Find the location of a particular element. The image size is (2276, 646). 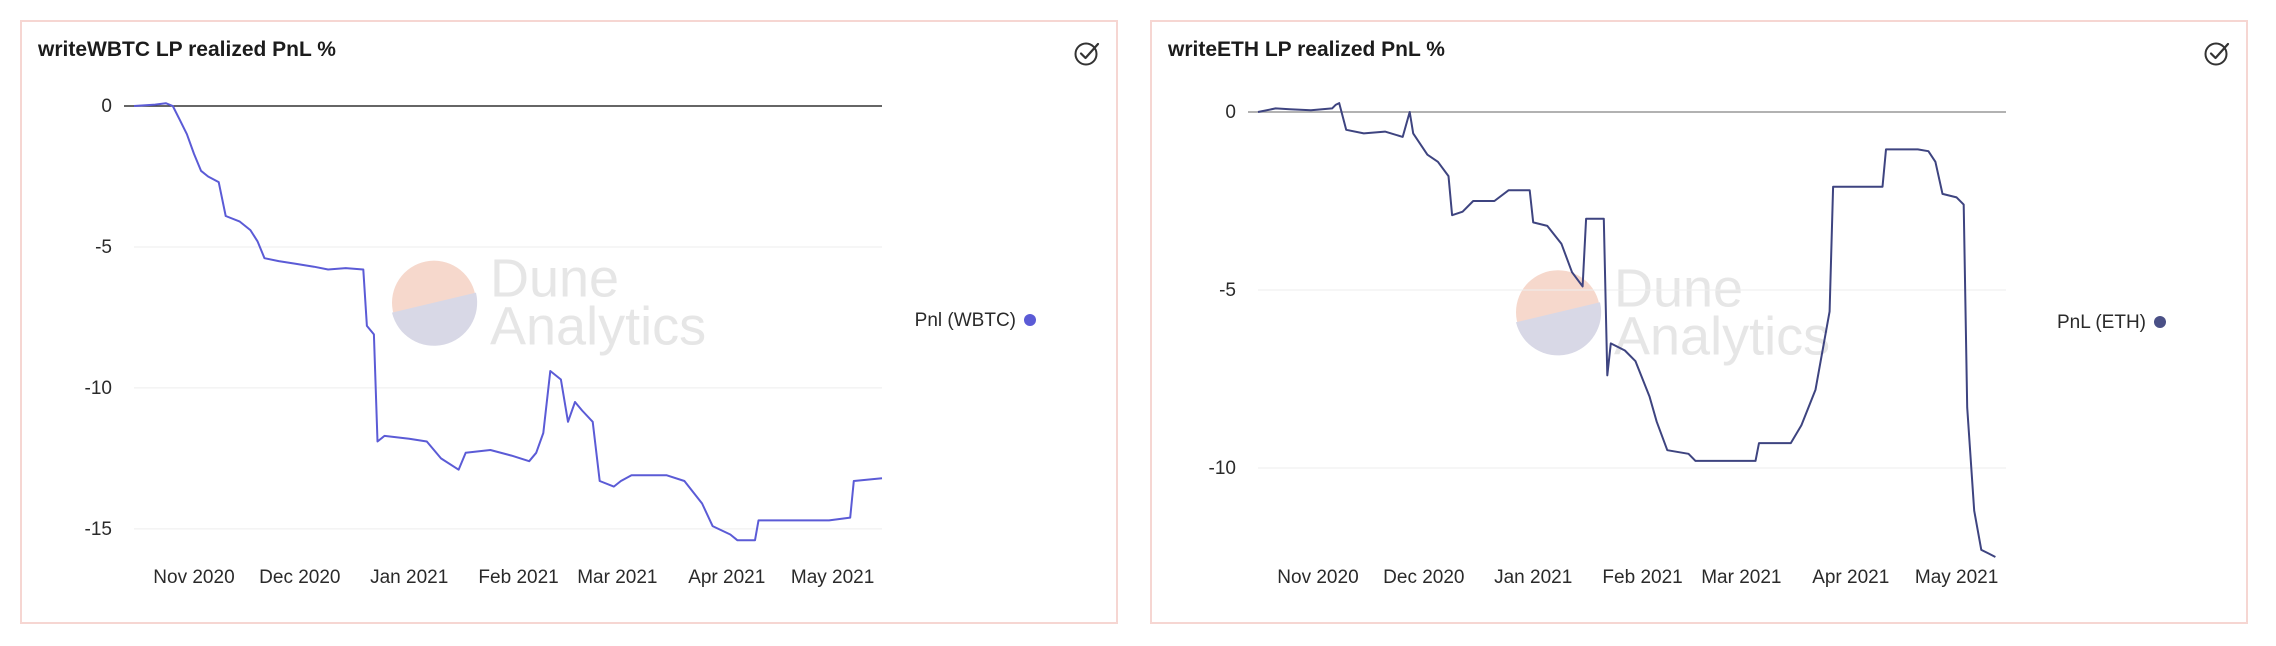

chart-title: writeETH LP realized PnL % is located at coordinates (1306, 49).